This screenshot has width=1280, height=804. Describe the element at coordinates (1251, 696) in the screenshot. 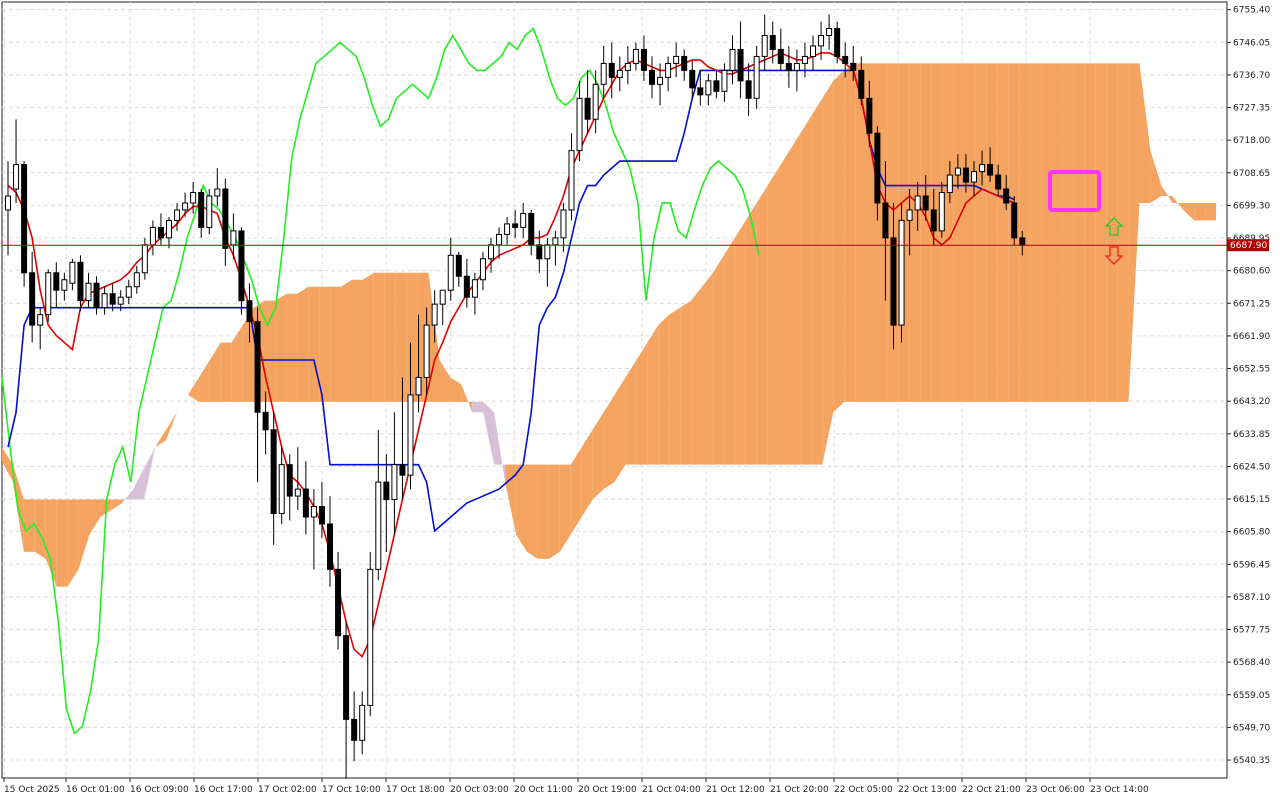

I see `y-tick-label: 6559.05` at that location.